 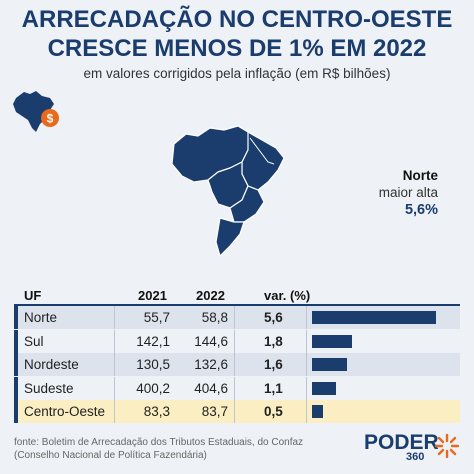 I want to click on table-row: Sul 142,1 144,6 1,8, so click(x=237, y=341).